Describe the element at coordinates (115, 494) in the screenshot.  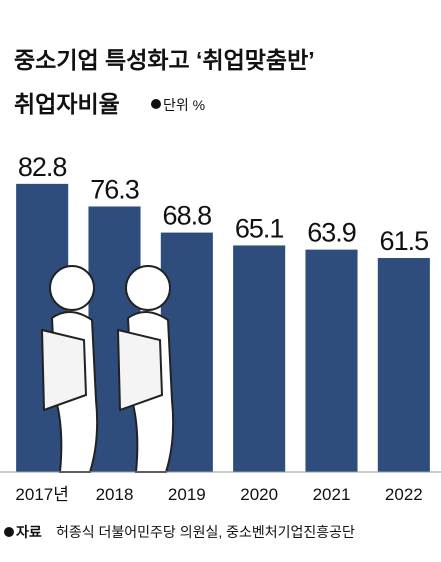
I see `x-tick-label: 2018` at that location.